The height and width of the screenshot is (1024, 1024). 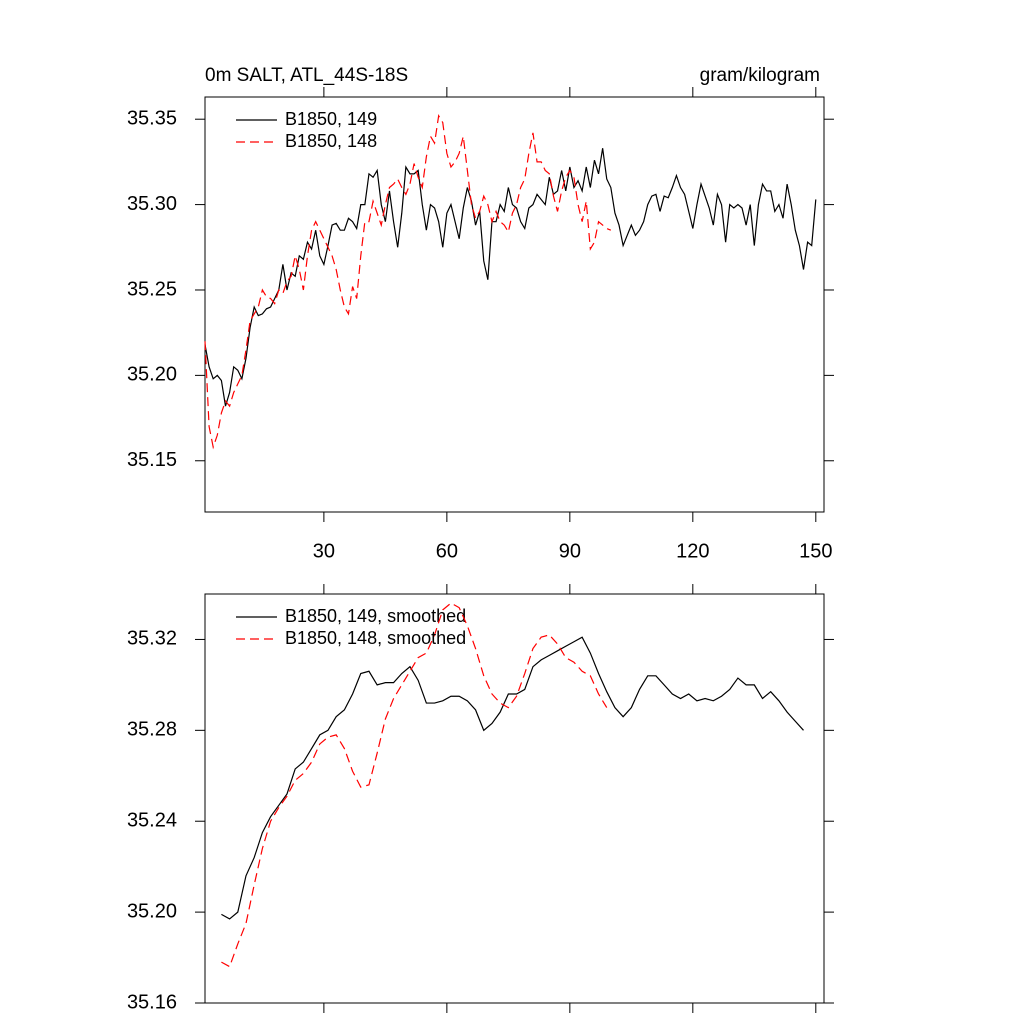 I want to click on legend-label: B1850, 148, smoothed, so click(x=375, y=638).